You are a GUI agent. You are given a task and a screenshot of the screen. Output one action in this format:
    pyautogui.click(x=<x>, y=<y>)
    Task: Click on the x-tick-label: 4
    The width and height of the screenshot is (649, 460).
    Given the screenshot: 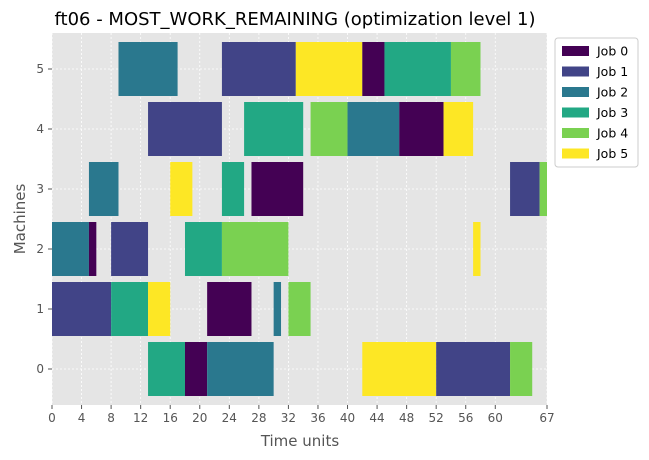 What is the action you would take?
    pyautogui.click(x=82, y=418)
    